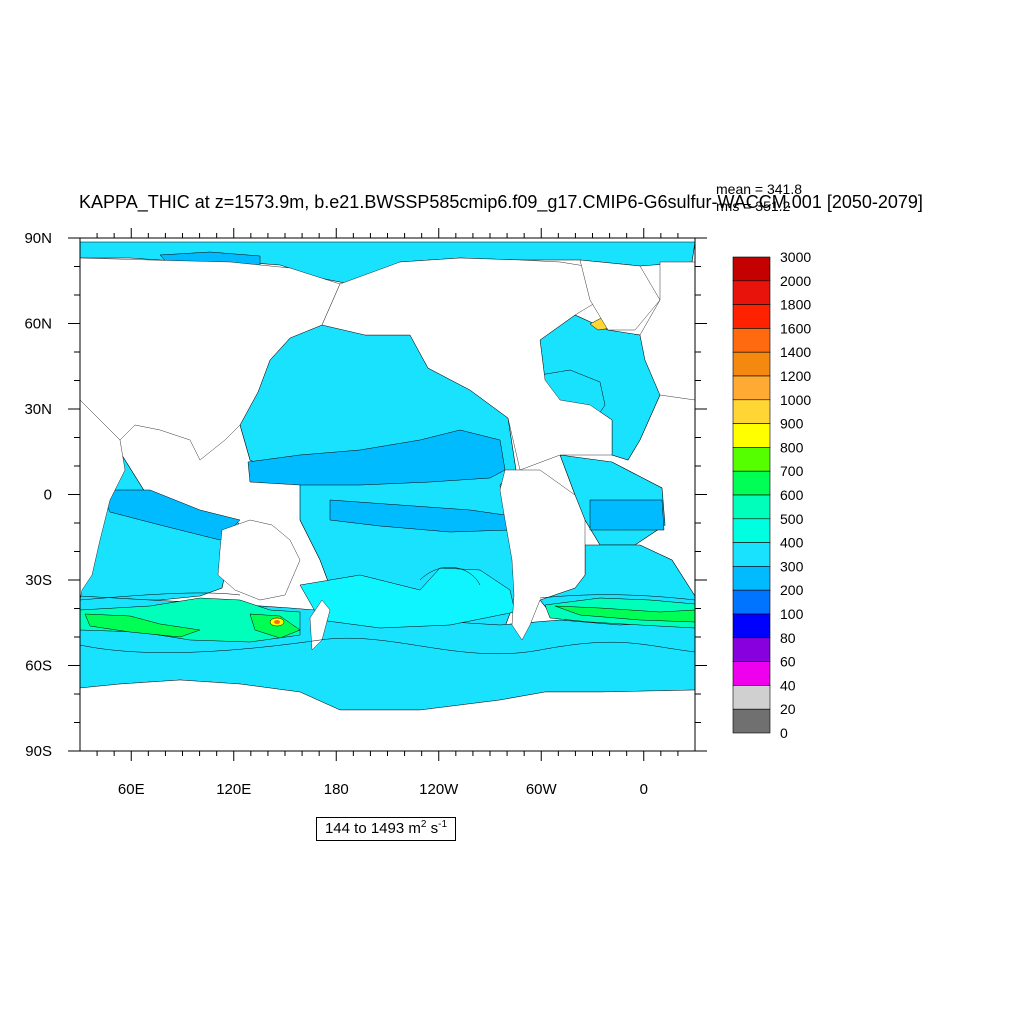  I want to click on colorbar-label: 1400, so click(795, 352).